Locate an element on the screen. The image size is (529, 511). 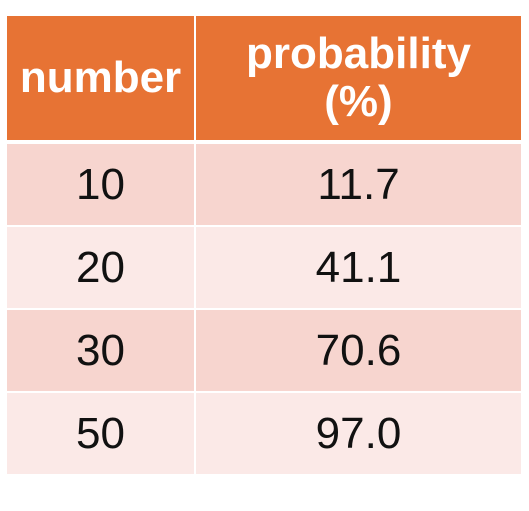
header-probability-label: probability is located at coordinates (358, 53).